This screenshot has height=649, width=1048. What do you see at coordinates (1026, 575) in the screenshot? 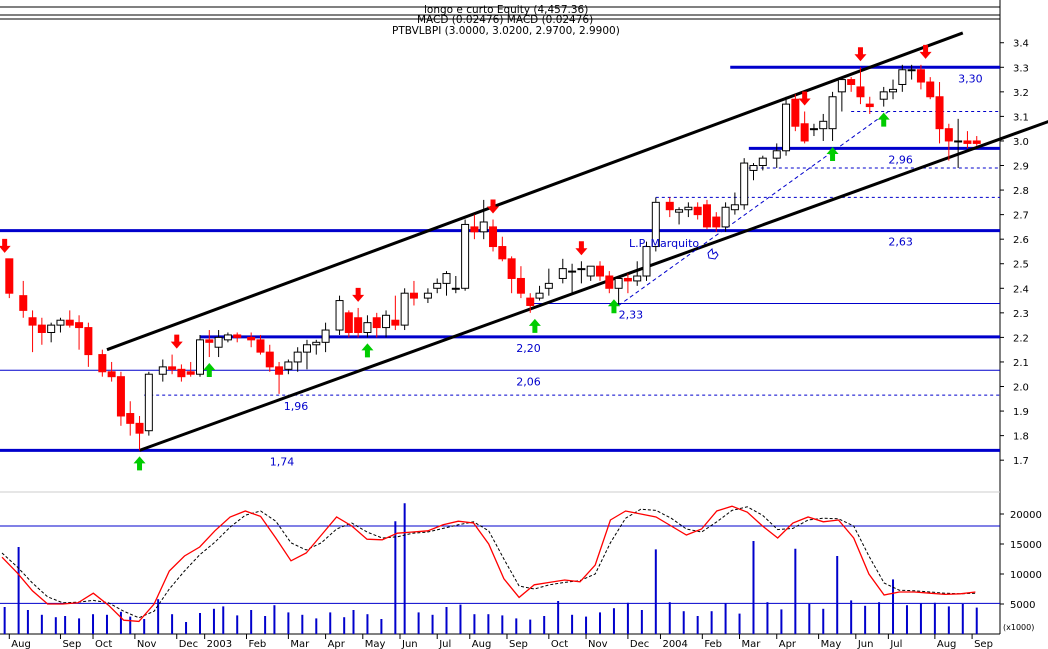
I see `volume-tick-label: 10000` at bounding box center [1026, 575].